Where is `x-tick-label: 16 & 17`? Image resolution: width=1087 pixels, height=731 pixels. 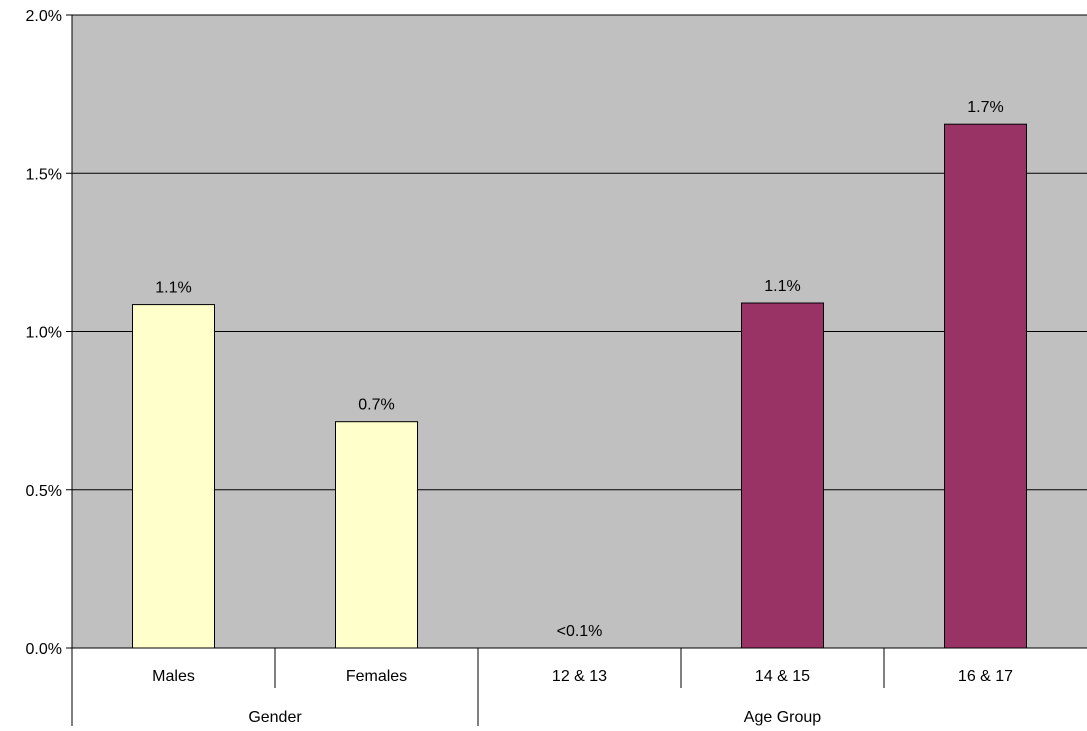 x-tick-label: 16 & 17 is located at coordinates (985, 676).